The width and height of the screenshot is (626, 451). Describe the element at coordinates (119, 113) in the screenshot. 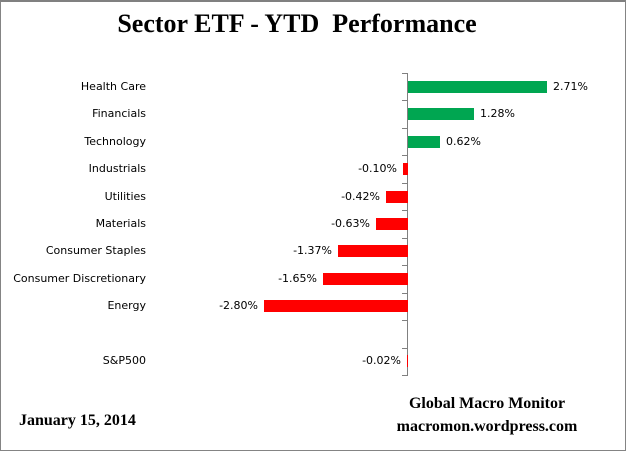

I see `category-label: Financials` at that location.